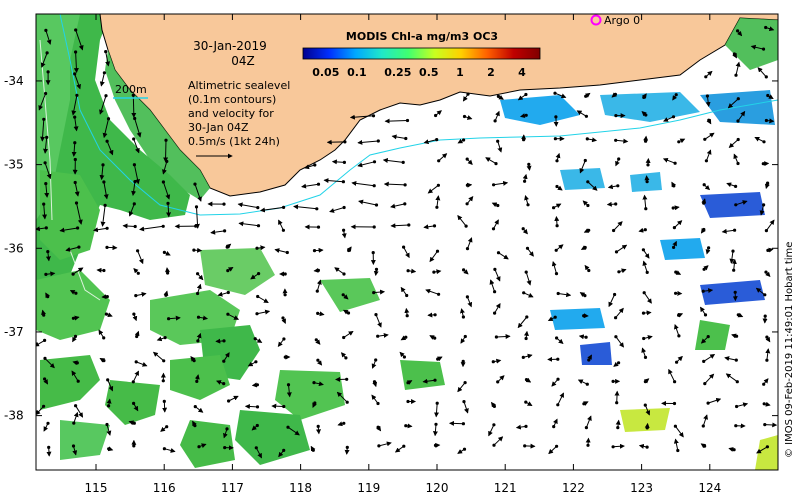 The height and width of the screenshot is (500, 800). Describe the element at coordinates (622, 20) in the screenshot. I see `argo-label: Argo 0` at that location.